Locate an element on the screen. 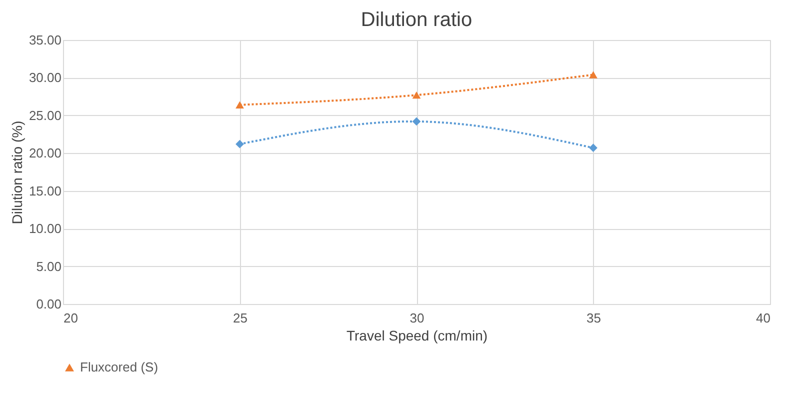  chart-title: Dilution ratio is located at coordinates (416, 20).